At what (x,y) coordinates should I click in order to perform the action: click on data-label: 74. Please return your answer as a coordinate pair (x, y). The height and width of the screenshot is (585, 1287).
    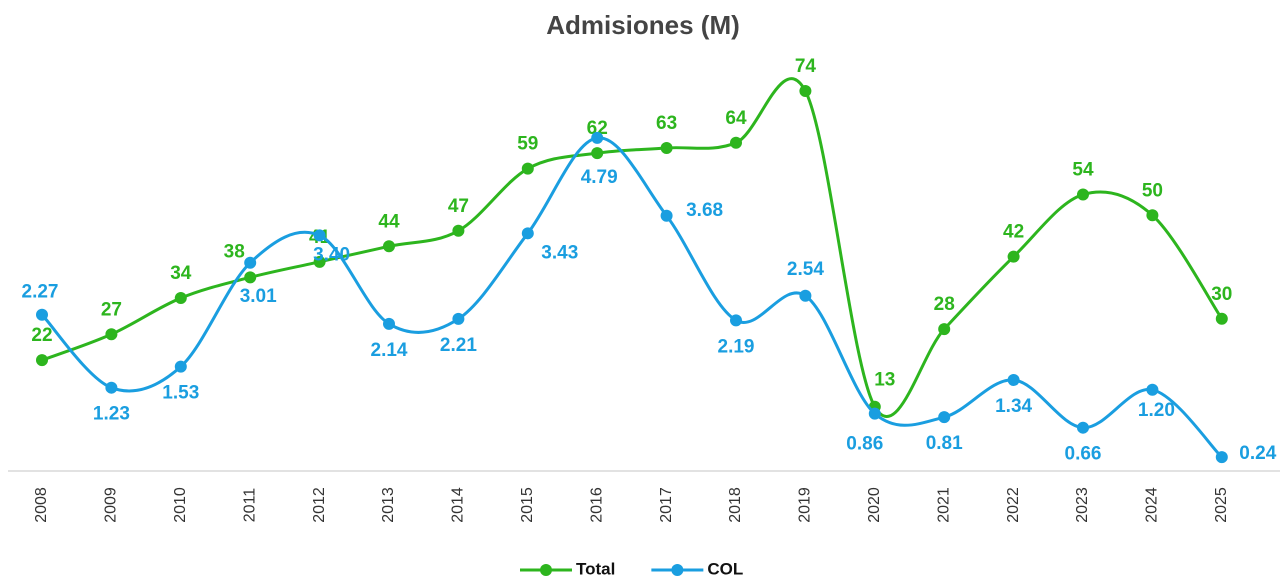
    Looking at the image, I should click on (806, 66).